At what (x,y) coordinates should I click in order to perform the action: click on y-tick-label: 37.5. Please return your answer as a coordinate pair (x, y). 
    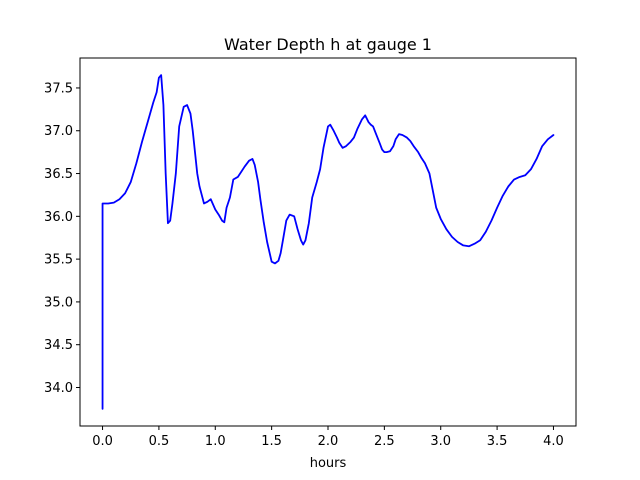
    Looking at the image, I should click on (58, 88).